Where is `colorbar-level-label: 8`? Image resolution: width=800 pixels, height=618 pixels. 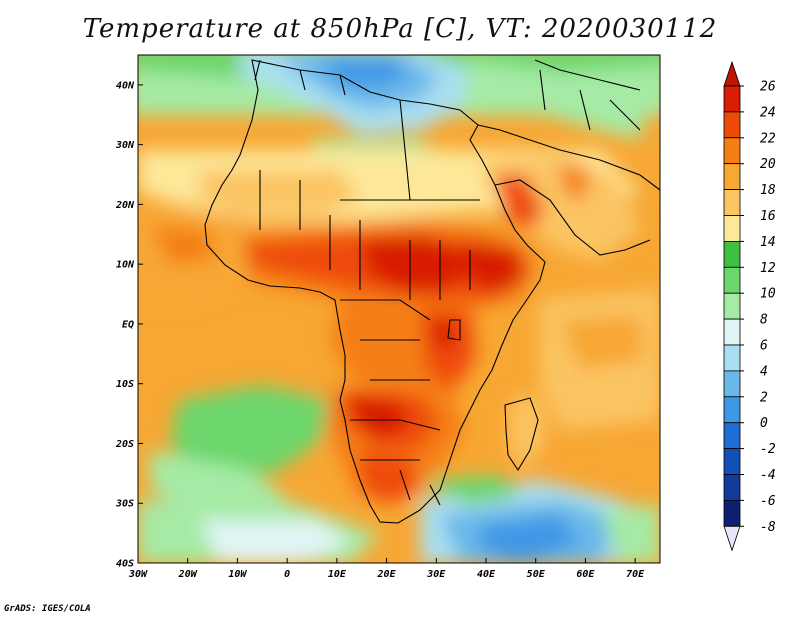
colorbar-level-label: 8 is located at coordinates (764, 320).